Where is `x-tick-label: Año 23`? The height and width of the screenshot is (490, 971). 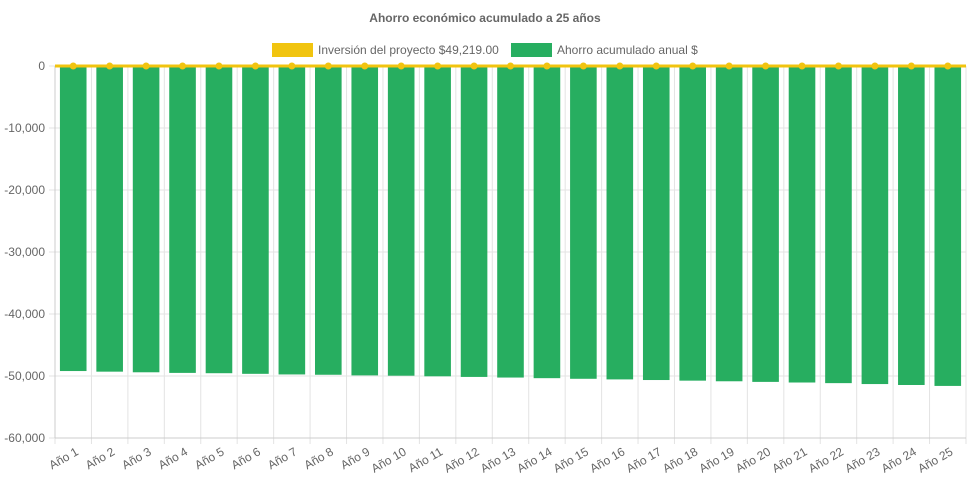 x-tick-label: Año 23 is located at coordinates (862, 459).